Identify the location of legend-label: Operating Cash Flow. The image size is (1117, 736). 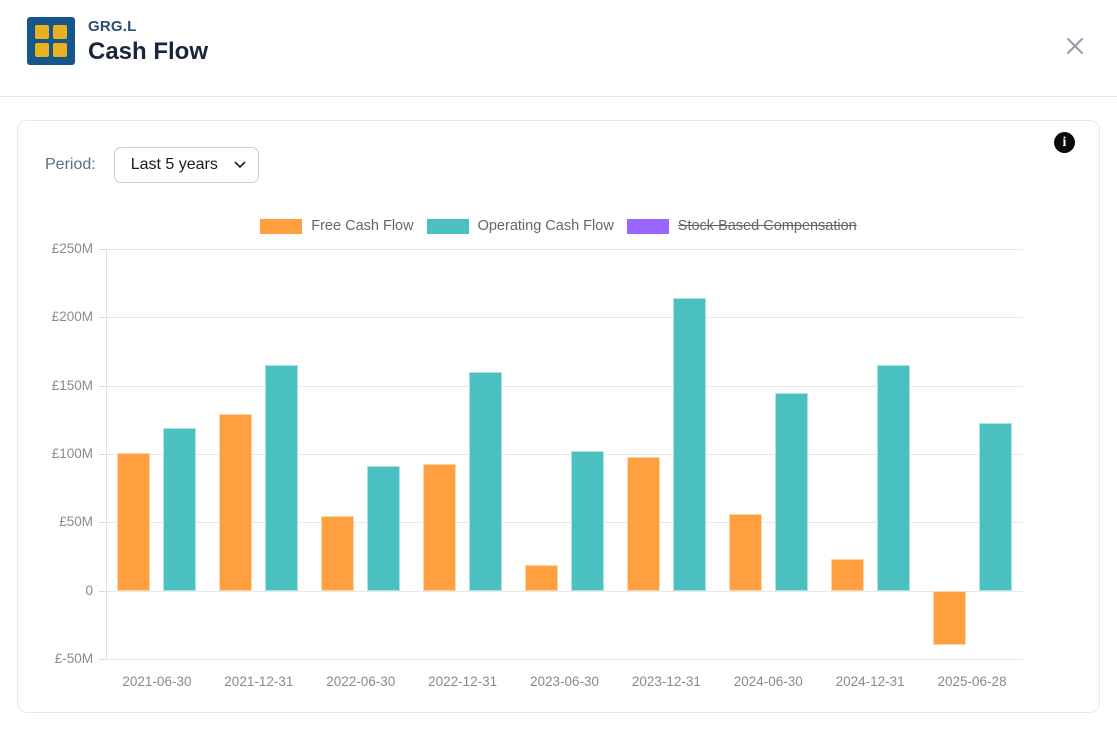
(545, 226).